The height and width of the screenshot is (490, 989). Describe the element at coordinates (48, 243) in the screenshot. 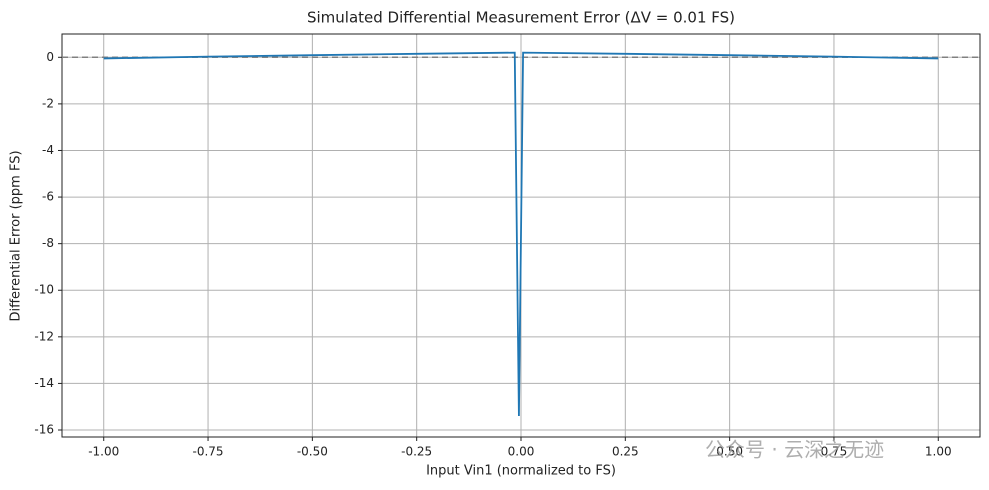

I see `y-tick-label: -8` at that location.